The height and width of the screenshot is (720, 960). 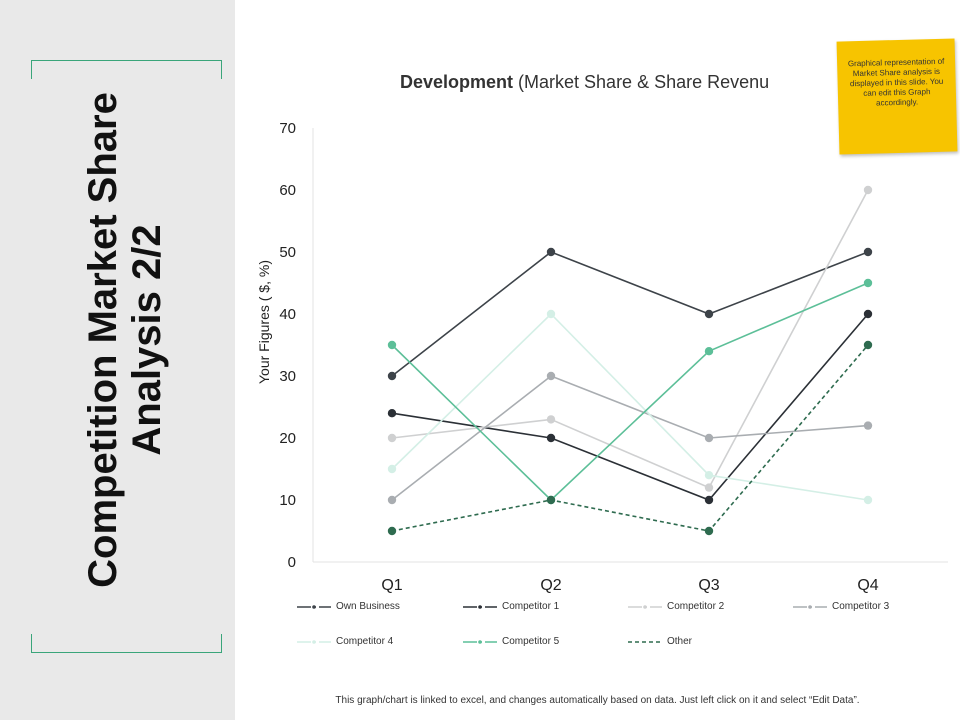 I want to click on legend-label: Other, so click(x=680, y=641).